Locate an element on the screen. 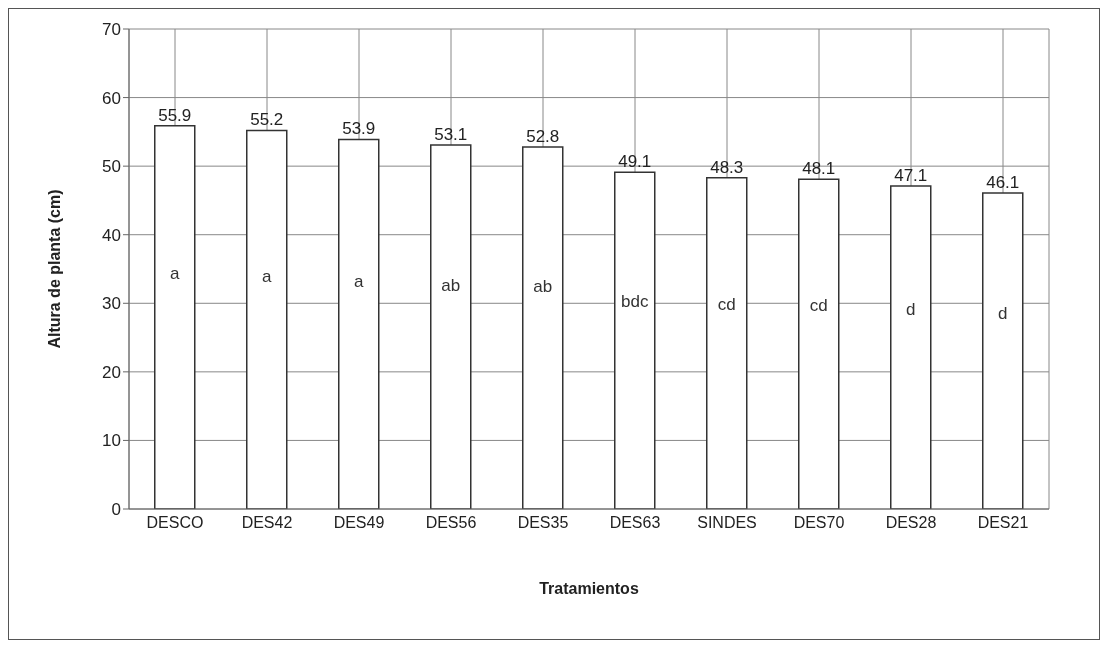 The image size is (1115, 656). data-label: 53.1 is located at coordinates (451, 134).